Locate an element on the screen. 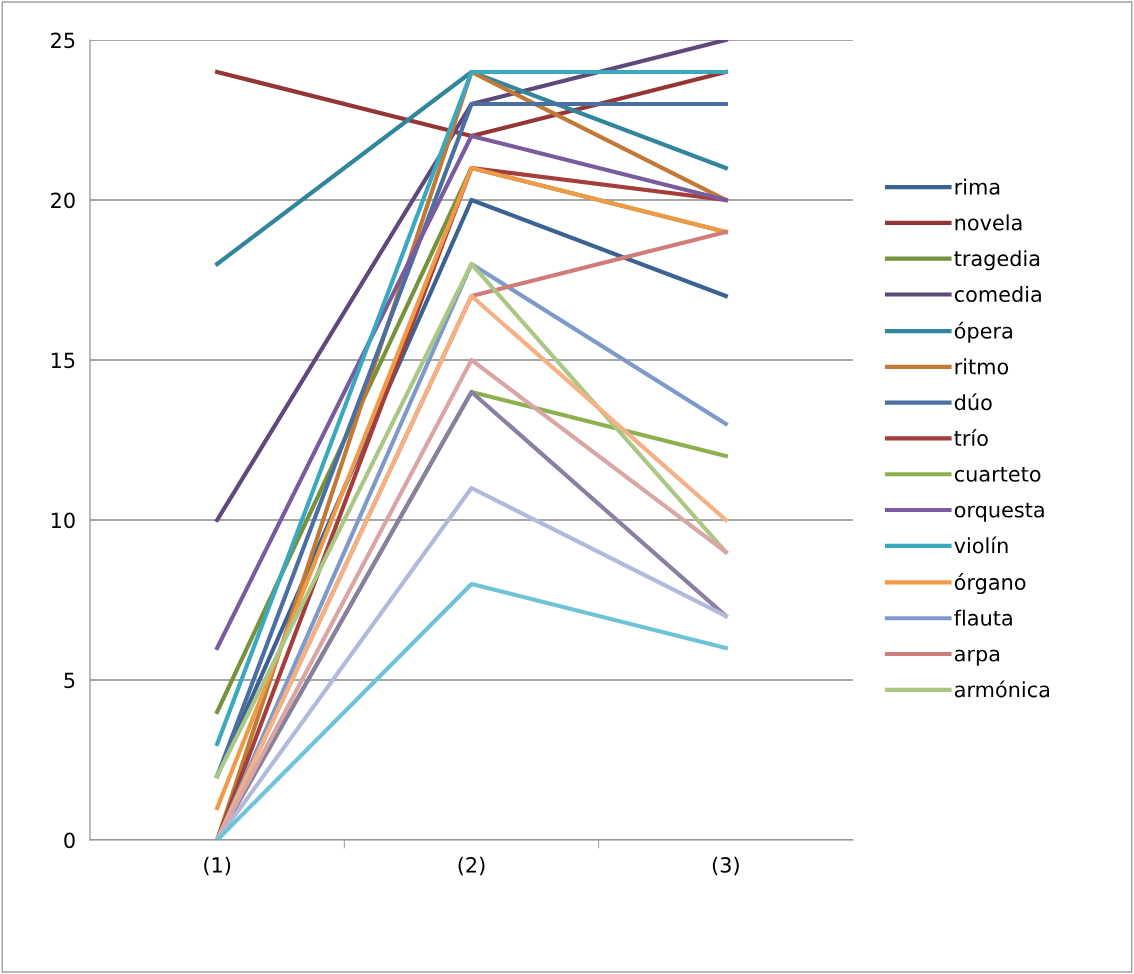  legend-label: ópera is located at coordinates (983, 332).